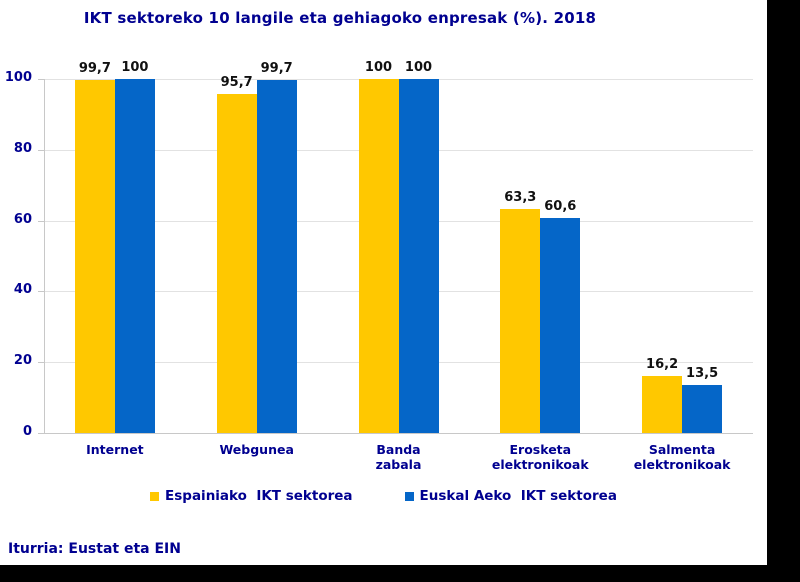 The image size is (800, 582). What do you see at coordinates (518, 496) in the screenshot?
I see `legend-label: Euskal Aeko IKT sektorea` at bounding box center [518, 496].